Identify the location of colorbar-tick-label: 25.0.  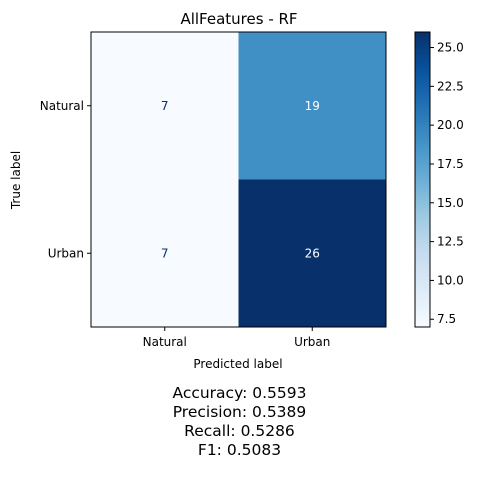
(450, 48).